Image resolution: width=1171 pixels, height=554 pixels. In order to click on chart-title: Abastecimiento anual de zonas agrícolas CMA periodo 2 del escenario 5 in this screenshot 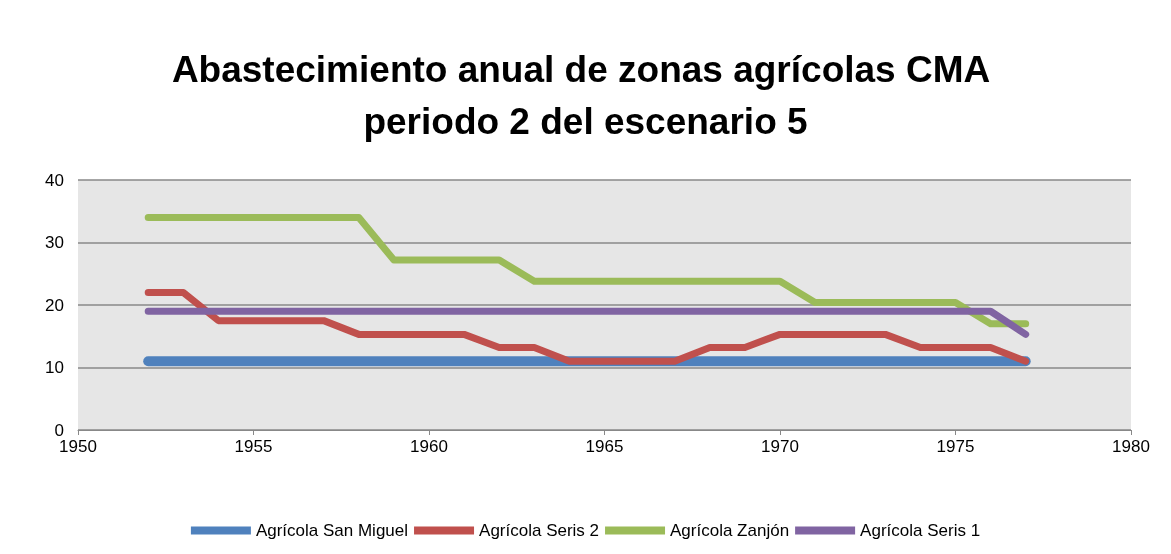, I will do `click(585, 95)`.